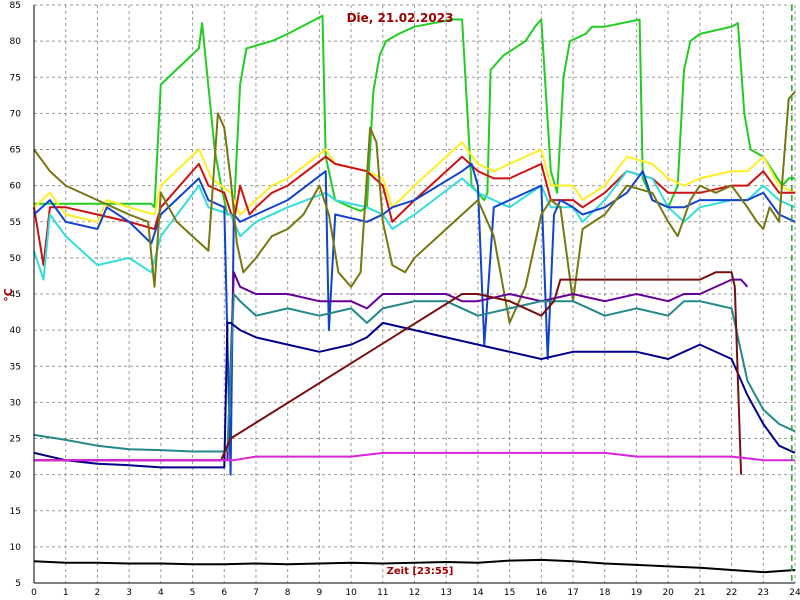 The height and width of the screenshot is (600, 800). I want to click on x-axis-label: Zeit [23:55], so click(420, 571).